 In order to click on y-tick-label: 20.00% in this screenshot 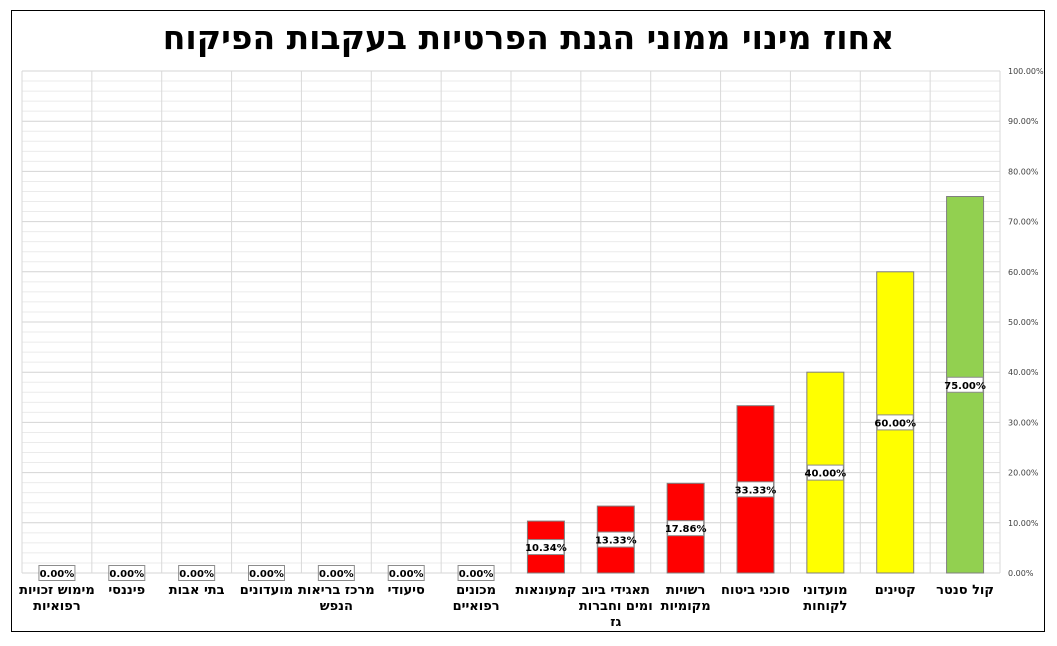, I will do `click(1023, 473)`.